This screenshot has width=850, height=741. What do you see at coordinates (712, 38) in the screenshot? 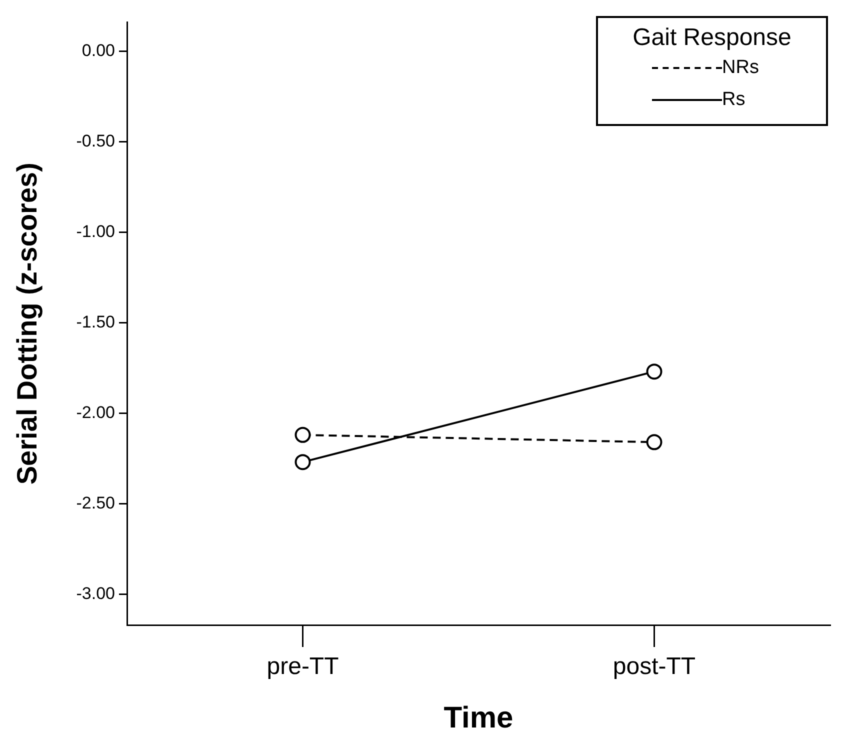
I see `legend-title: Gait Response` at bounding box center [712, 38].